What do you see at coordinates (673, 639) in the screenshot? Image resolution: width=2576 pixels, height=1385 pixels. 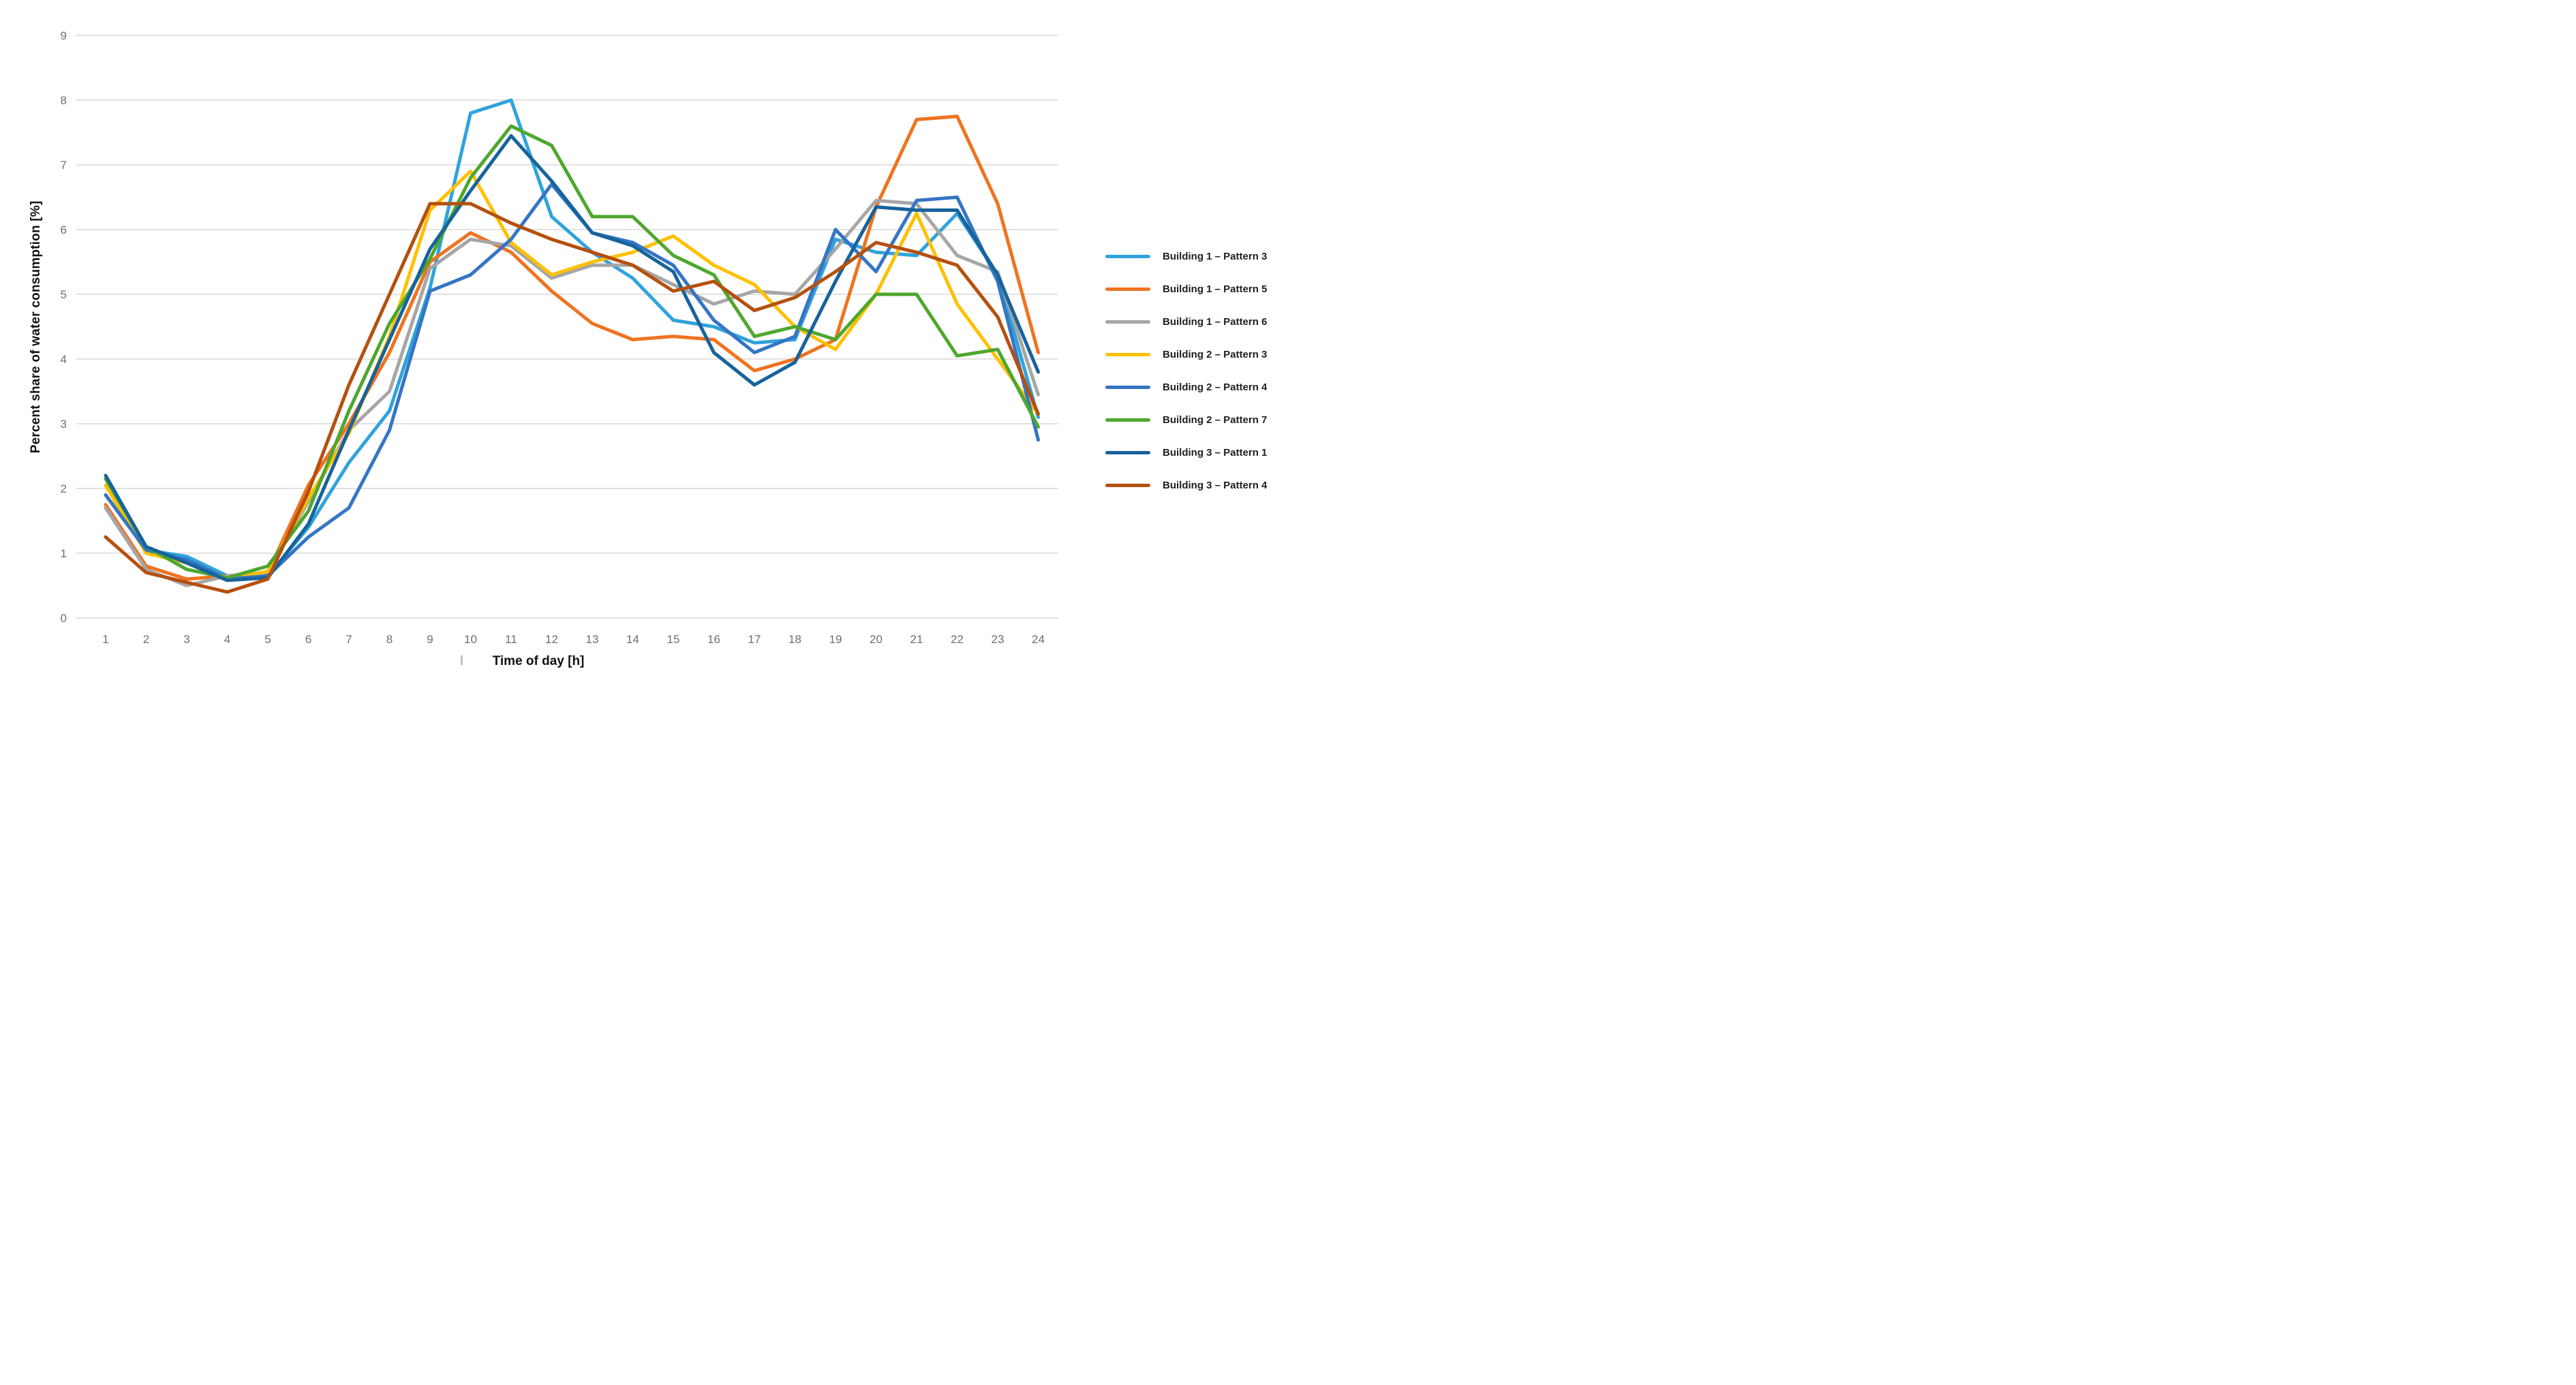 I see `x-tick-label-15: 15` at bounding box center [673, 639].